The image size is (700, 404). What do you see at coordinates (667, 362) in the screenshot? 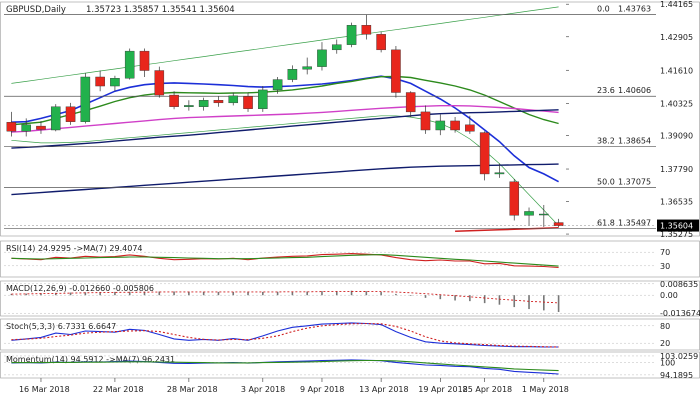
I see `momentum-axis-label: 100` at bounding box center [667, 362].